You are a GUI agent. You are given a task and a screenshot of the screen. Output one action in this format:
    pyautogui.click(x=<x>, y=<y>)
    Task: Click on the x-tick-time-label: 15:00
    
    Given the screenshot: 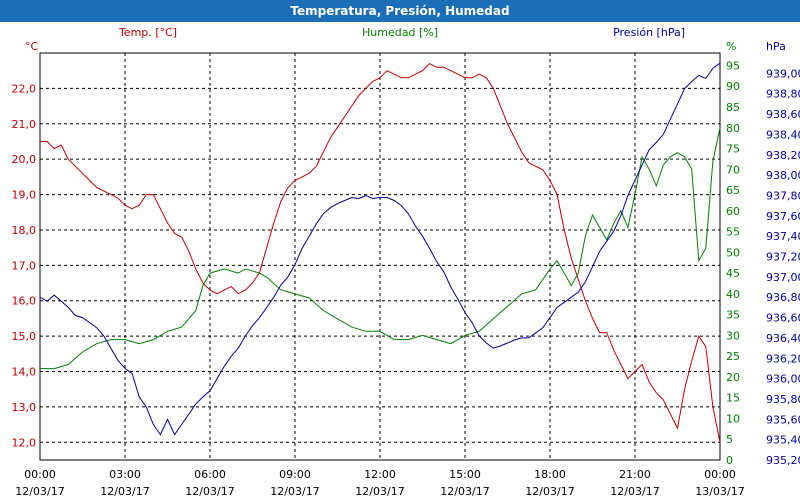 What is the action you would take?
    pyautogui.click(x=465, y=474)
    